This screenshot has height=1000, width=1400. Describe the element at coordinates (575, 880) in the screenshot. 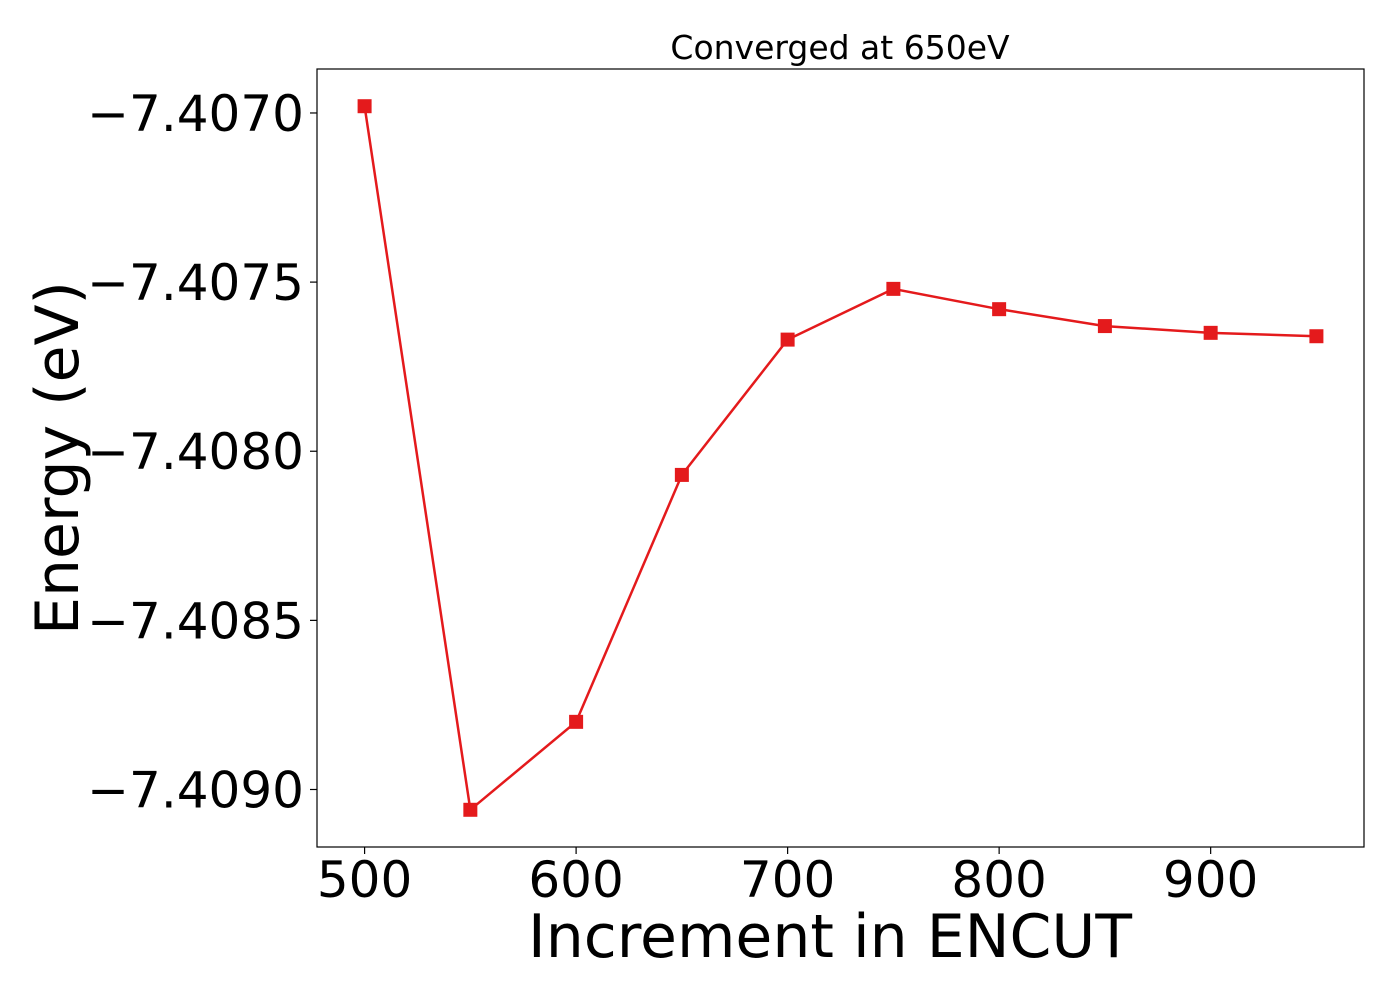

I see `x-tick-label: 600` at that location.